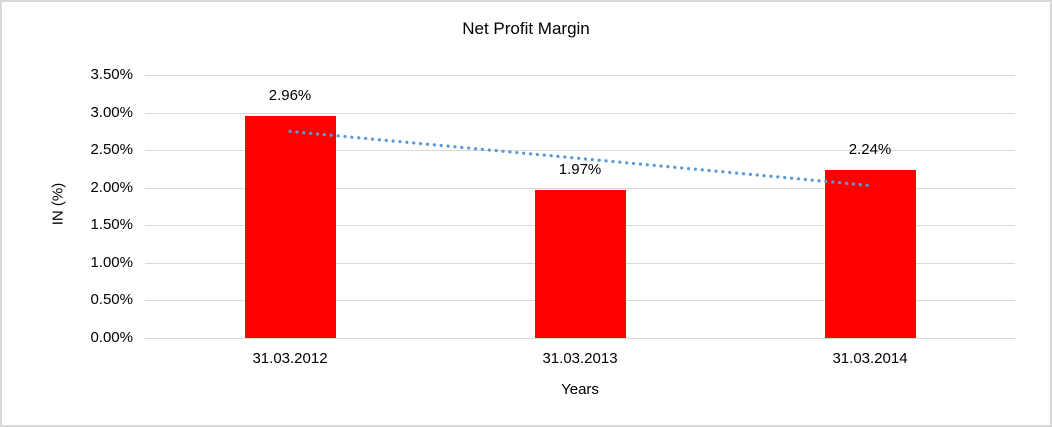 This screenshot has height=427, width=1052. Describe the element at coordinates (580, 358) in the screenshot. I see `x-tick-label: 31.03.2013` at that location.